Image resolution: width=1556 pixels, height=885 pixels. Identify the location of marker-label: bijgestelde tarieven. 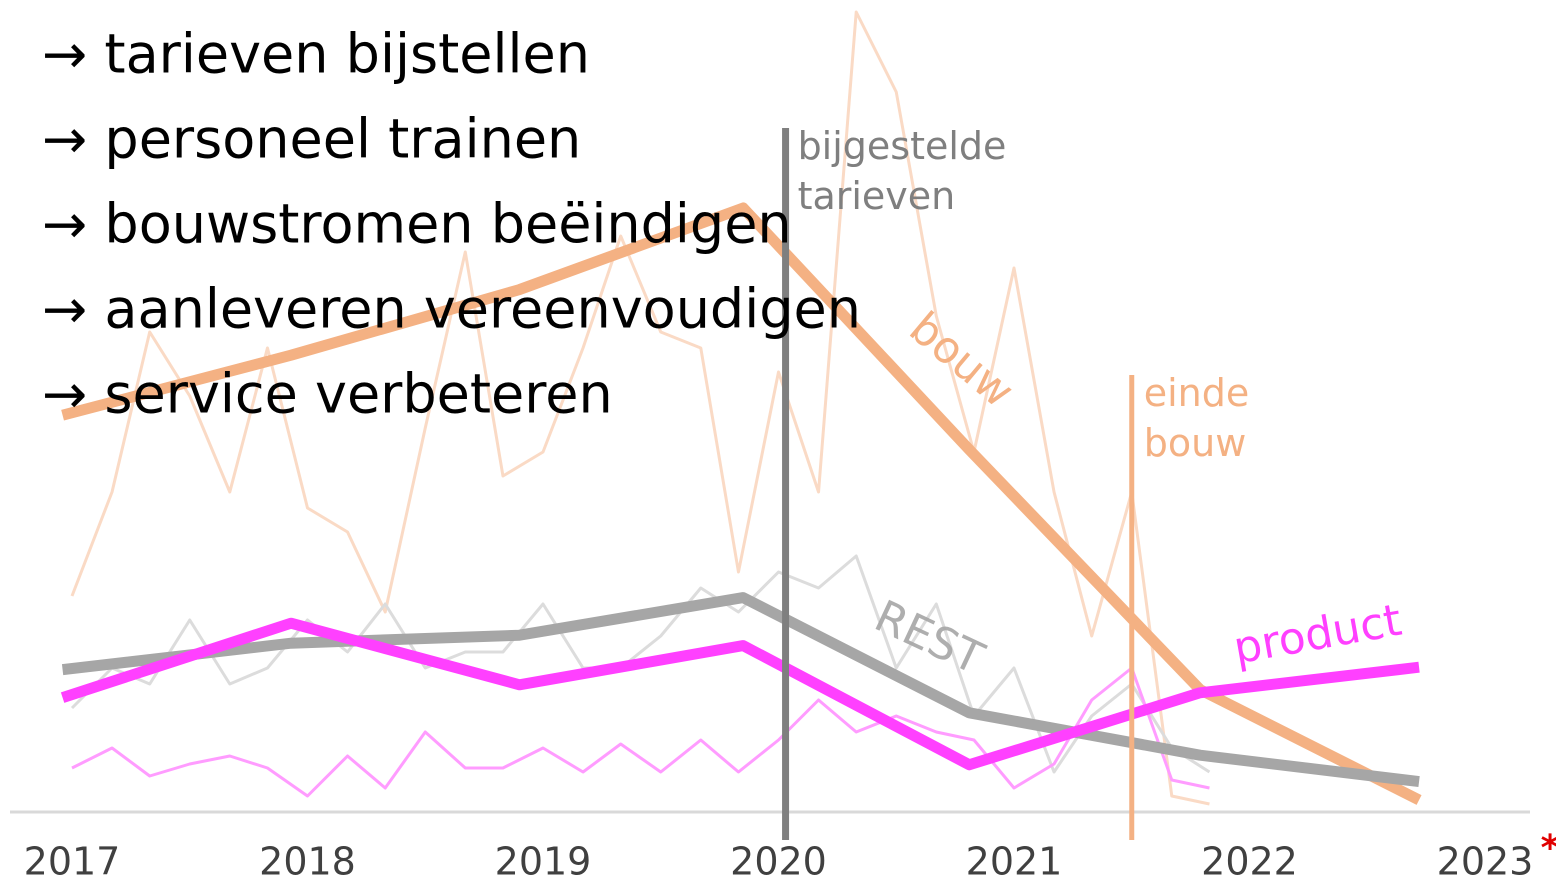
(902, 171).